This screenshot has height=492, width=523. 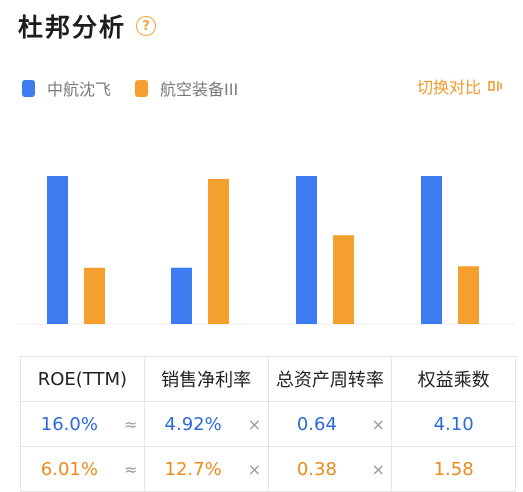 I want to click on table-row-industry: 6.01% ≈ 12.7% × 0.38 × 1.58, so click(x=268, y=469).